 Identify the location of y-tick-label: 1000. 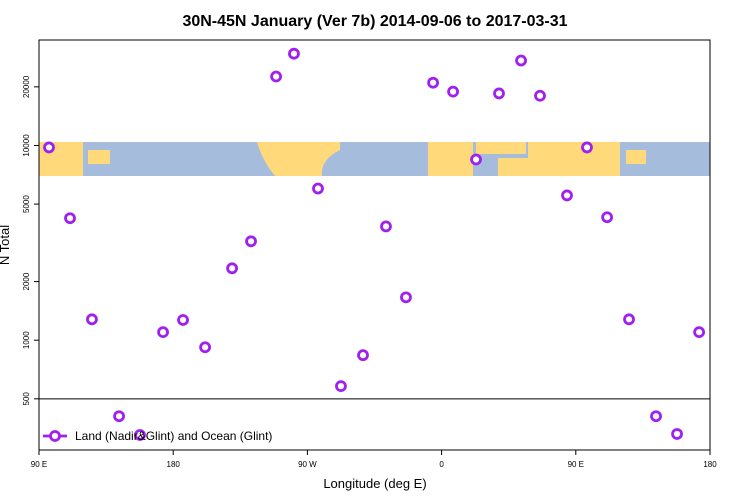
(26, 340).